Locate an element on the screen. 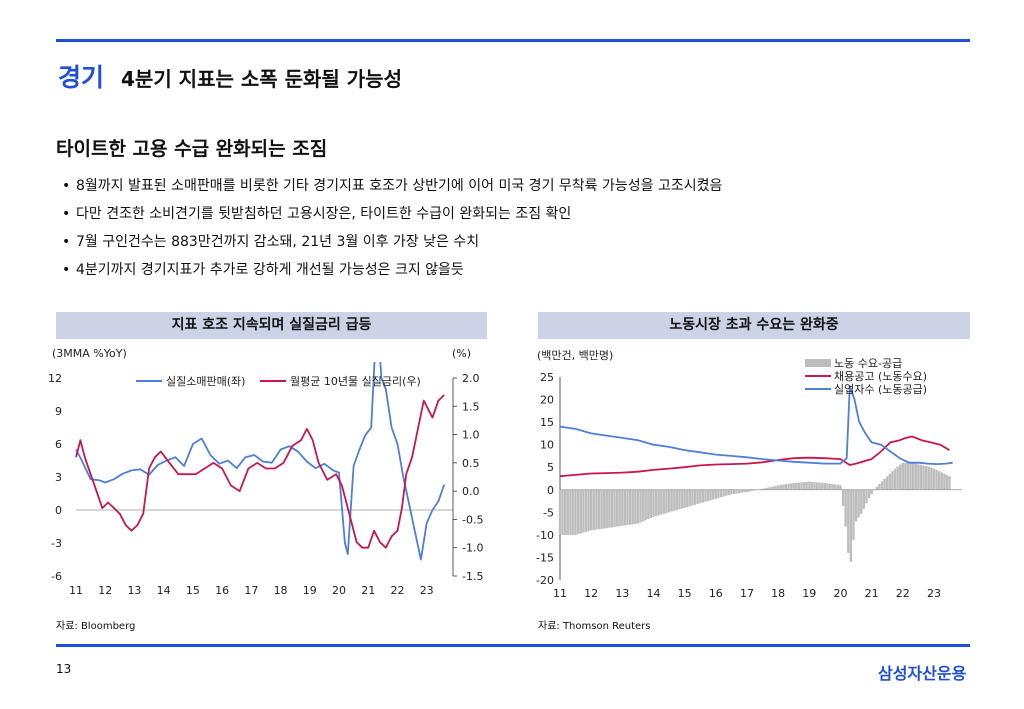 This screenshot has height=709, width=1024. x-tick-label: 14 is located at coordinates (653, 593).